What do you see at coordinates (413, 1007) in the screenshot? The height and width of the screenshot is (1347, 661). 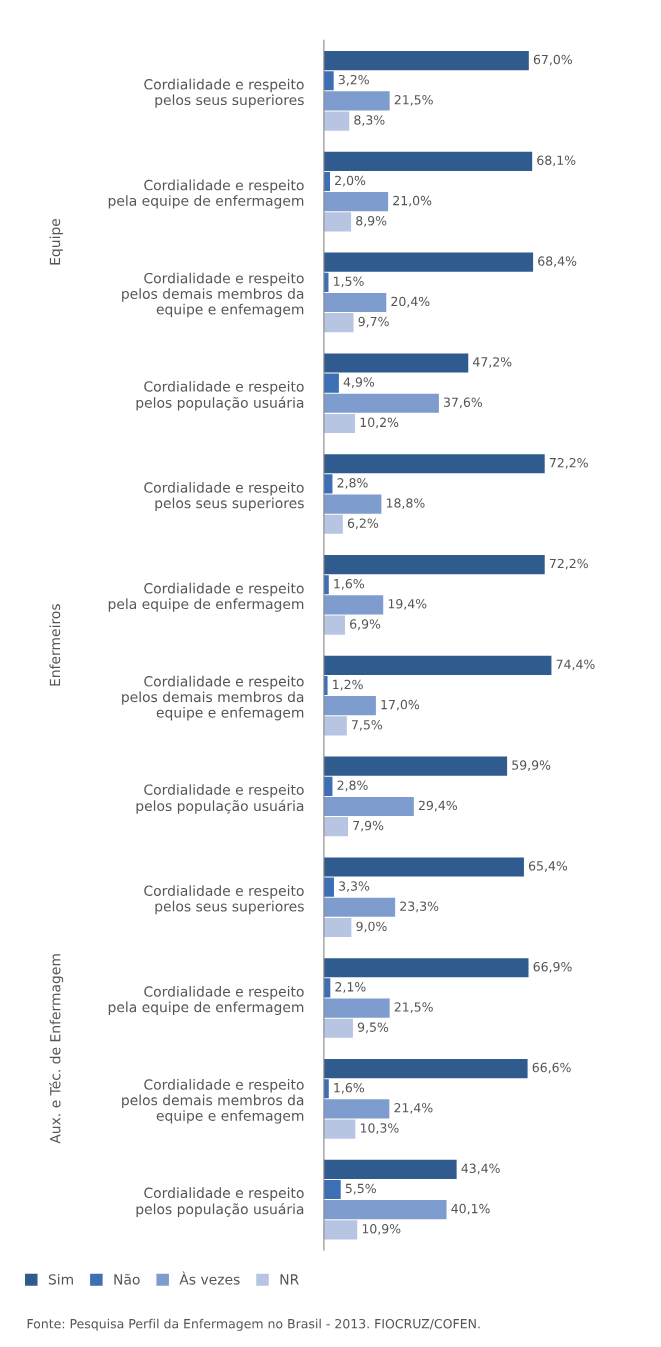 I see `data-label: 21,5%` at bounding box center [413, 1007].